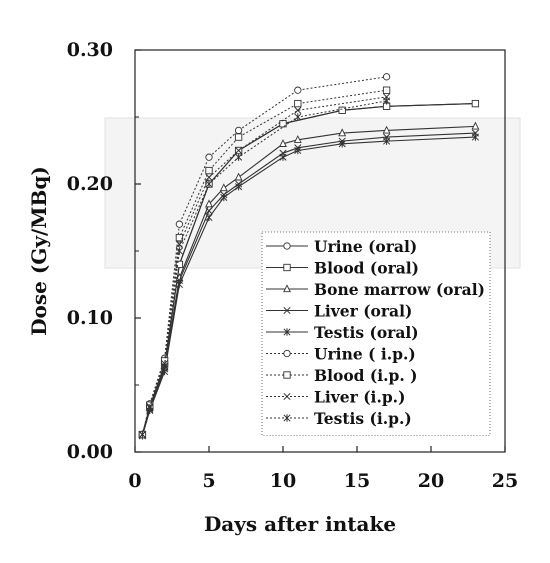 This screenshot has width=550, height=563. Describe the element at coordinates (363, 311) in the screenshot. I see `legend-label: Liver (oral)` at that location.